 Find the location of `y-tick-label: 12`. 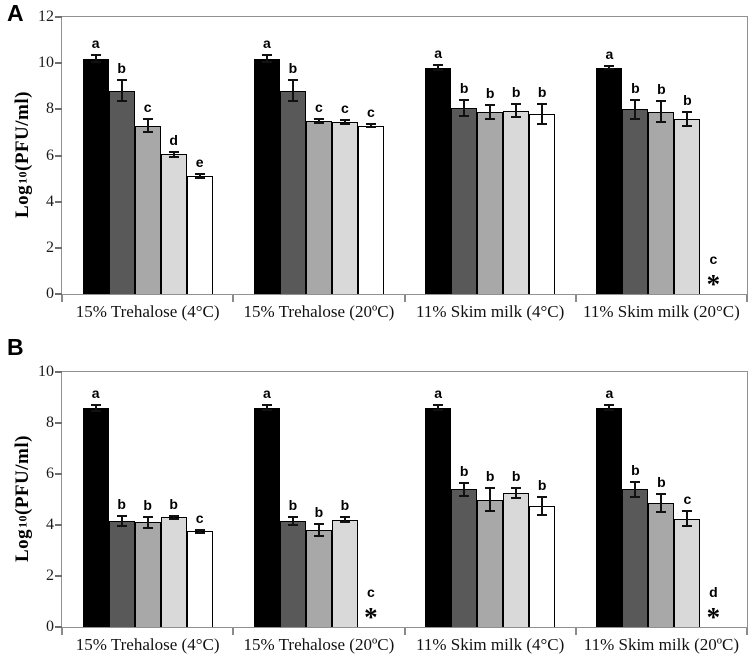

y-tick-label: 12 is located at coordinates (46, 16).